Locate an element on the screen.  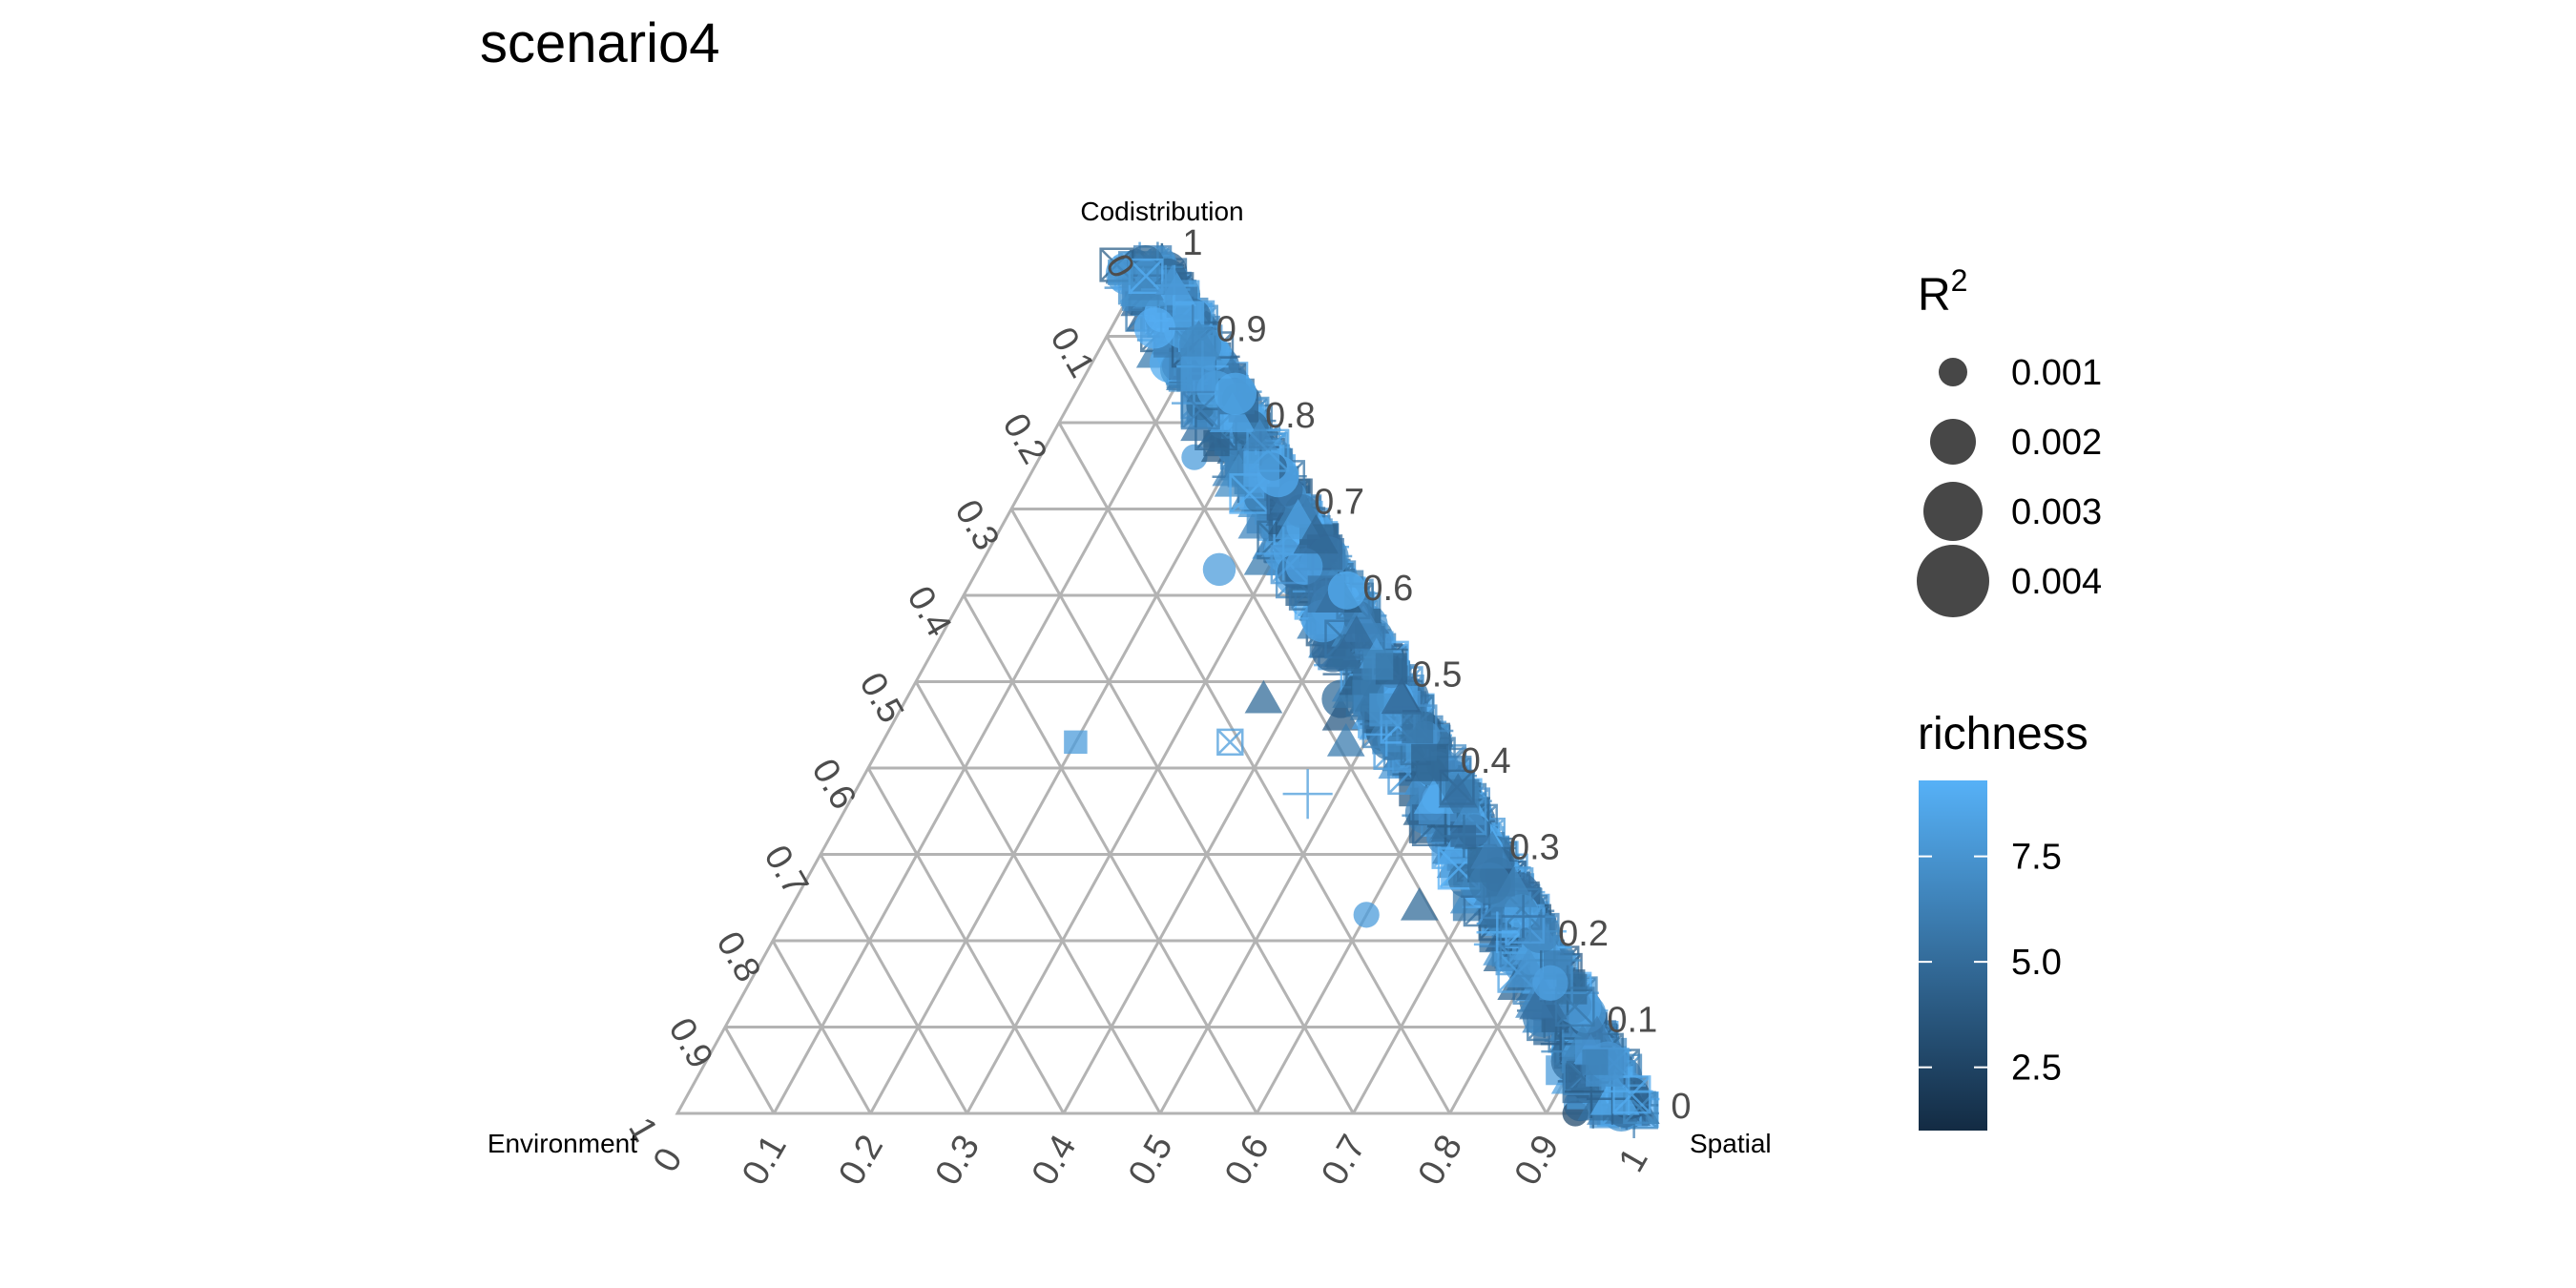
tick-label-left: 0.3 is located at coordinates (976, 525).